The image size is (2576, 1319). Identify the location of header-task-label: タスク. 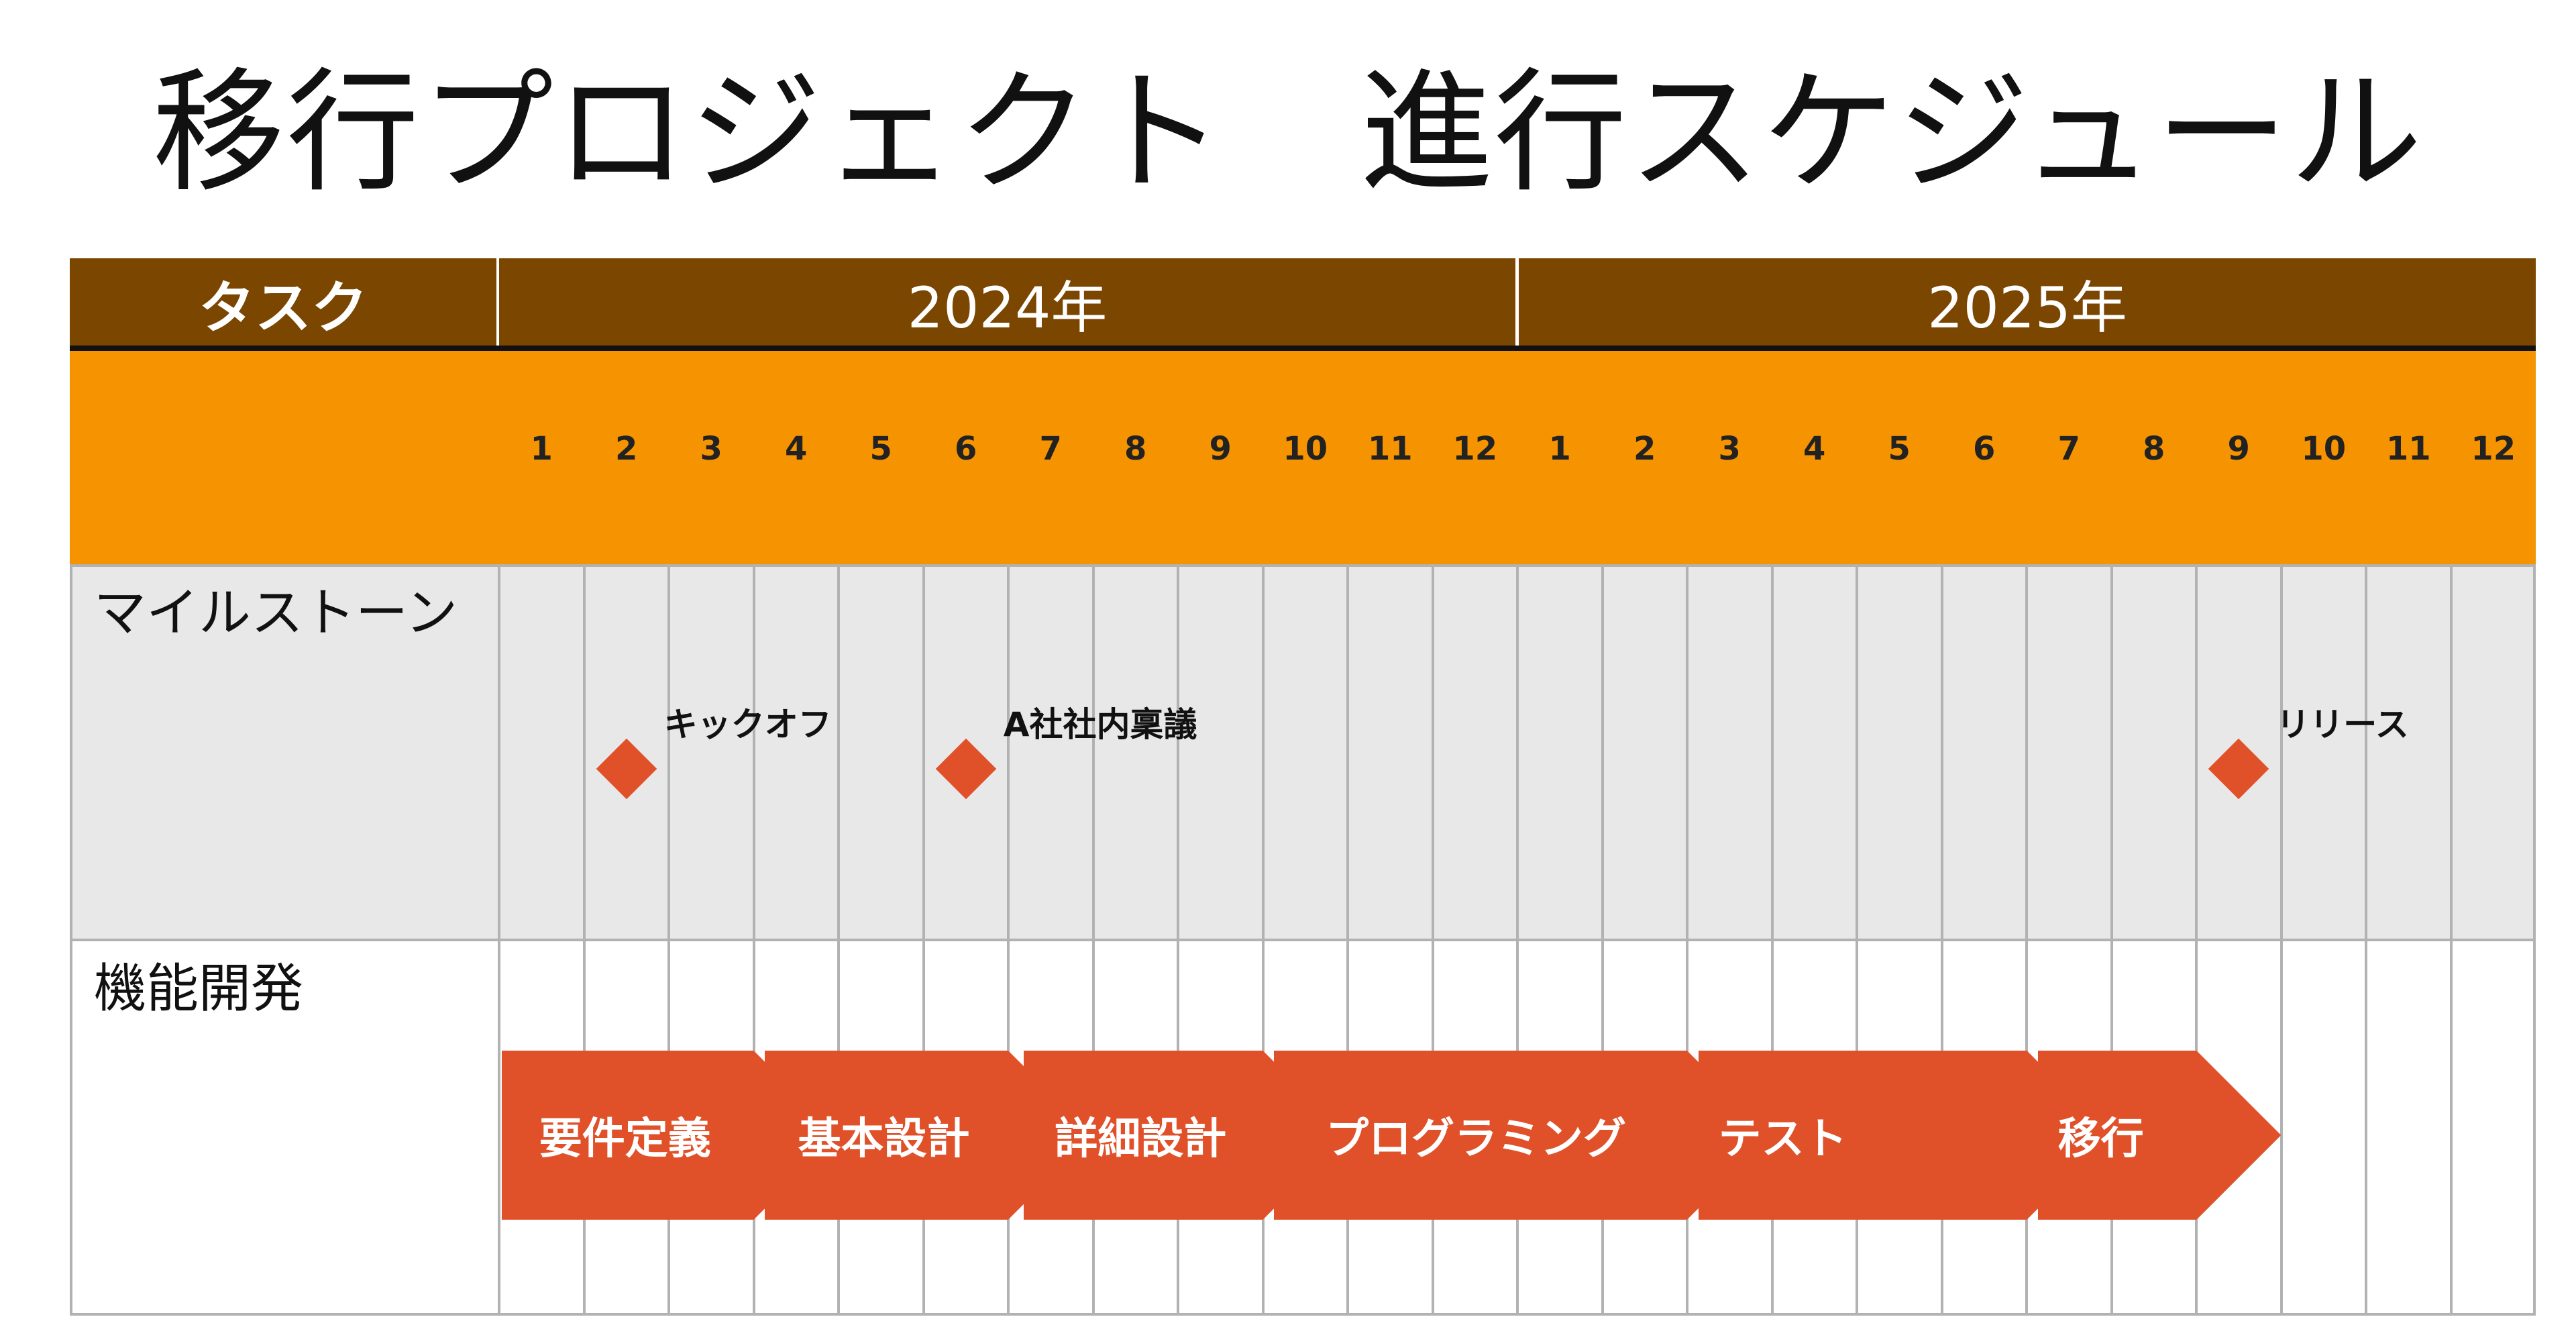
(283, 307).